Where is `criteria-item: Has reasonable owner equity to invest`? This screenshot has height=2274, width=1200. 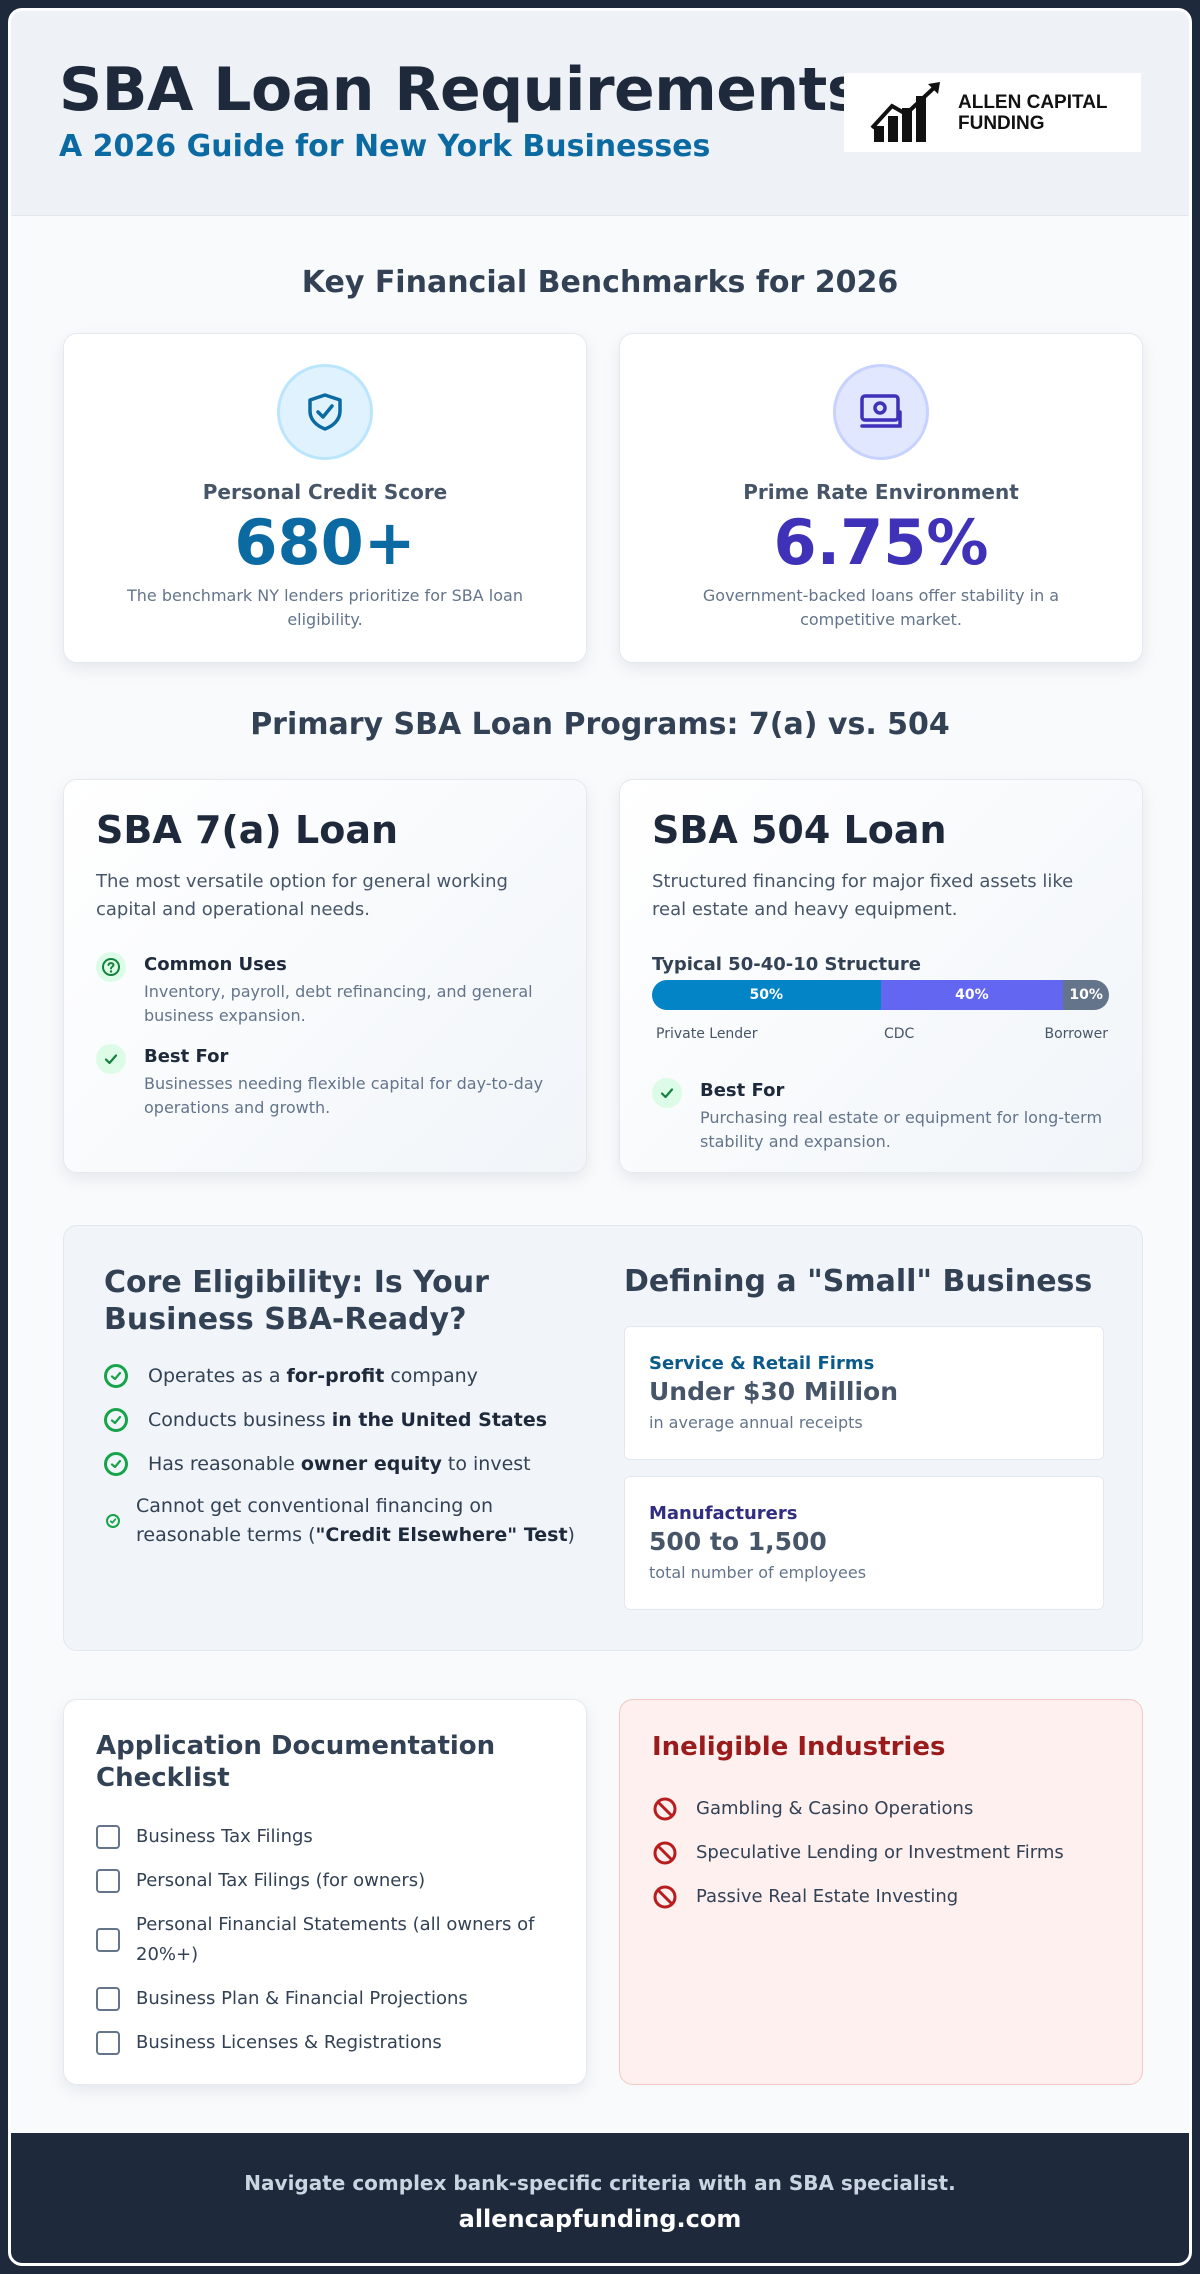 criteria-item: Has reasonable owner equity to invest is located at coordinates (354, 1465).